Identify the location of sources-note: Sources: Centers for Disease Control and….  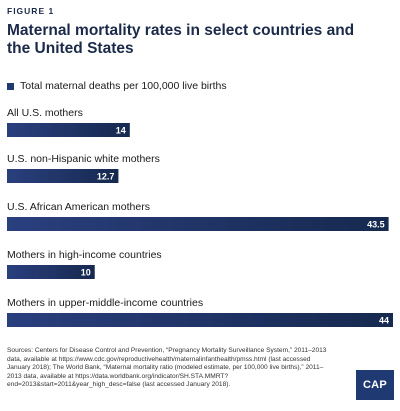
(167, 368).